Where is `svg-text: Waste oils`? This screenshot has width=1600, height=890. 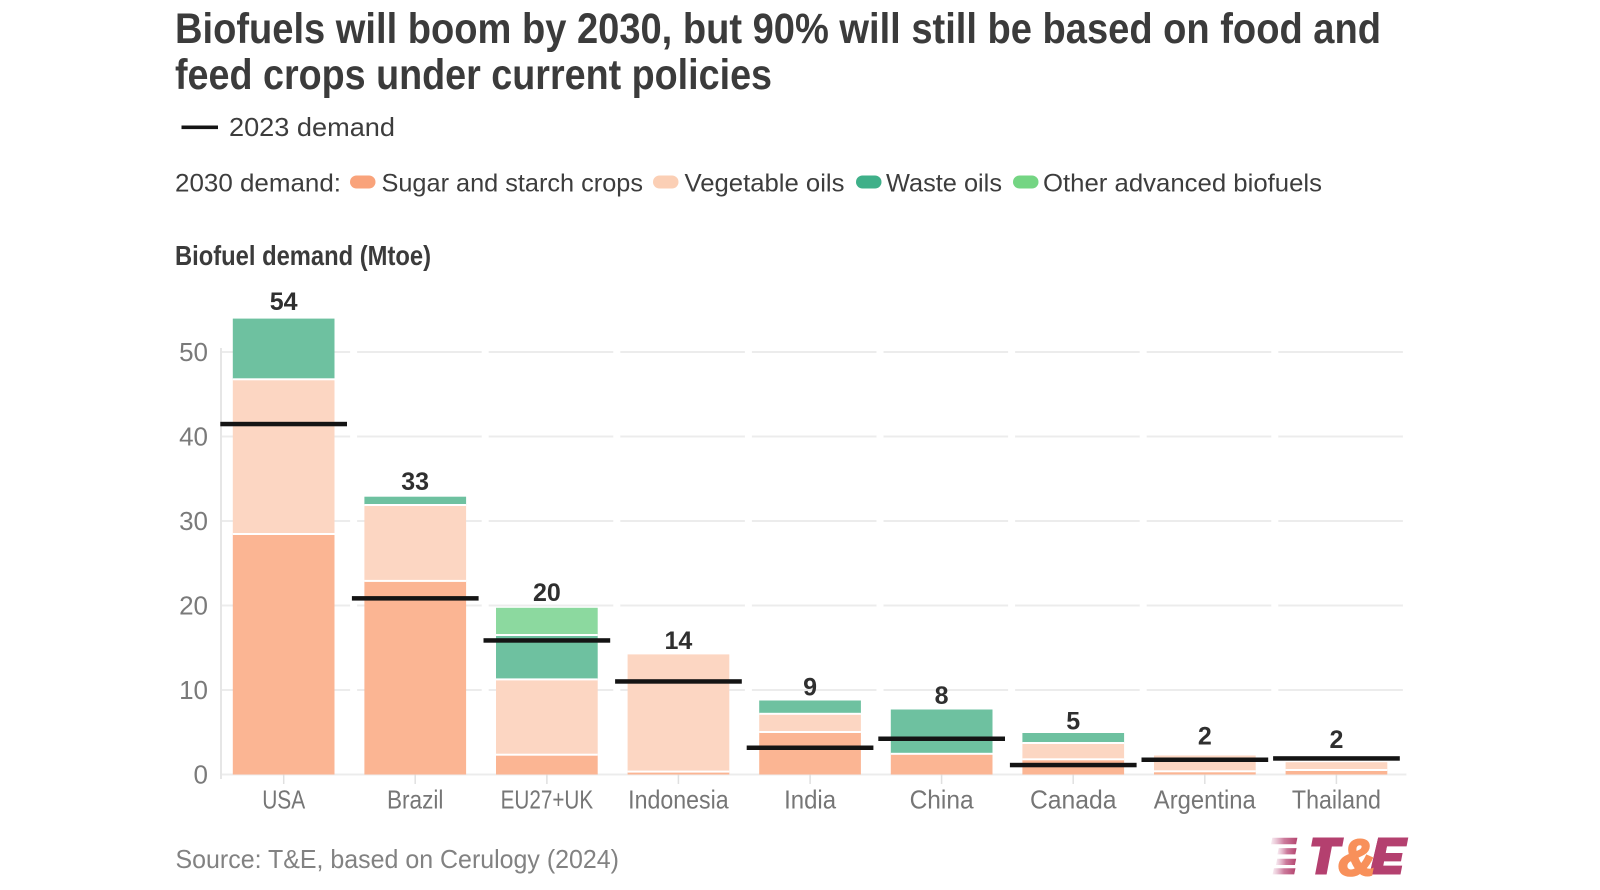 svg-text: Waste oils is located at coordinates (944, 184).